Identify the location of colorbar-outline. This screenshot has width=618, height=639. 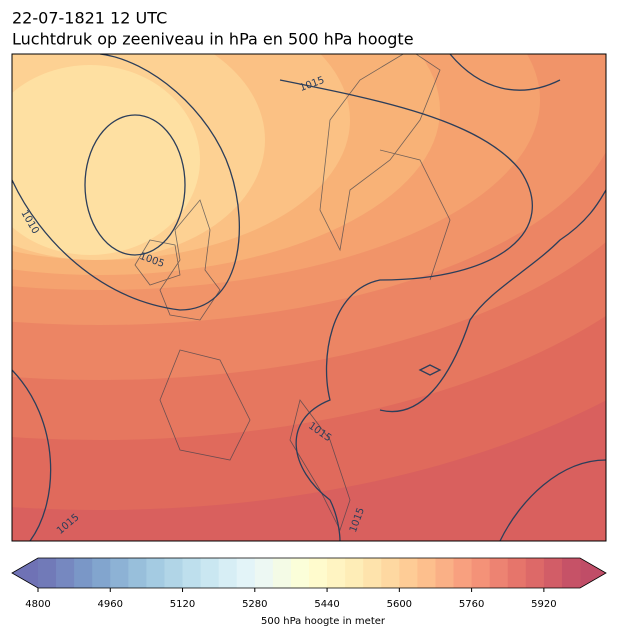
(309, 573).